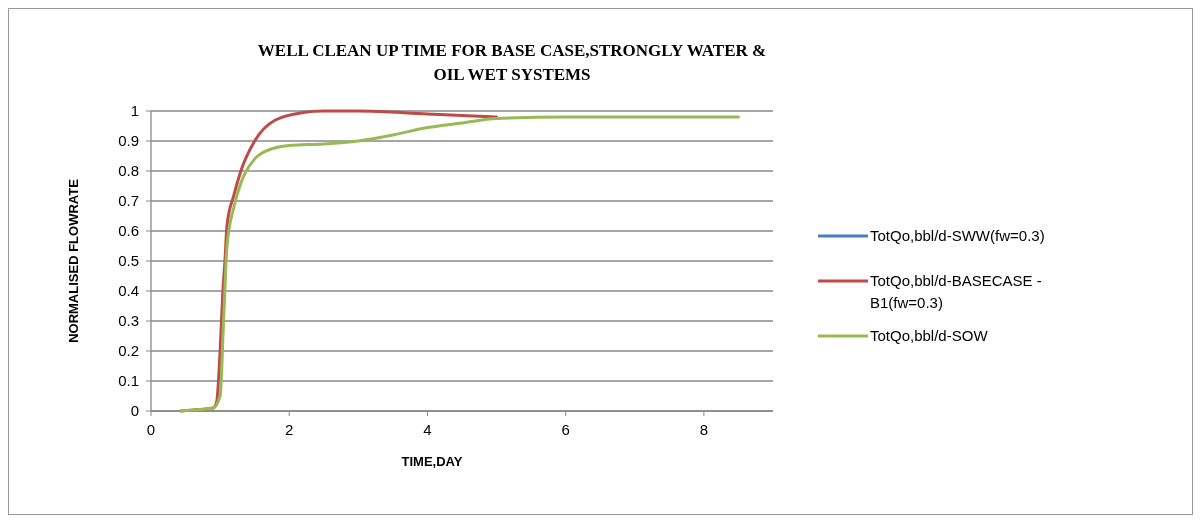  Describe the element at coordinates (427, 429) in the screenshot. I see `x-tick-label: 4` at that location.